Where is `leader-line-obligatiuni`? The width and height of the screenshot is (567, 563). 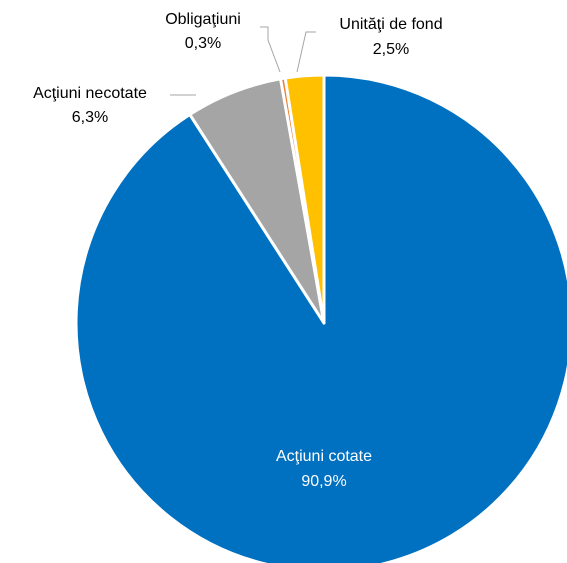
leader-line-obligatiuni is located at coordinates (270, 49).